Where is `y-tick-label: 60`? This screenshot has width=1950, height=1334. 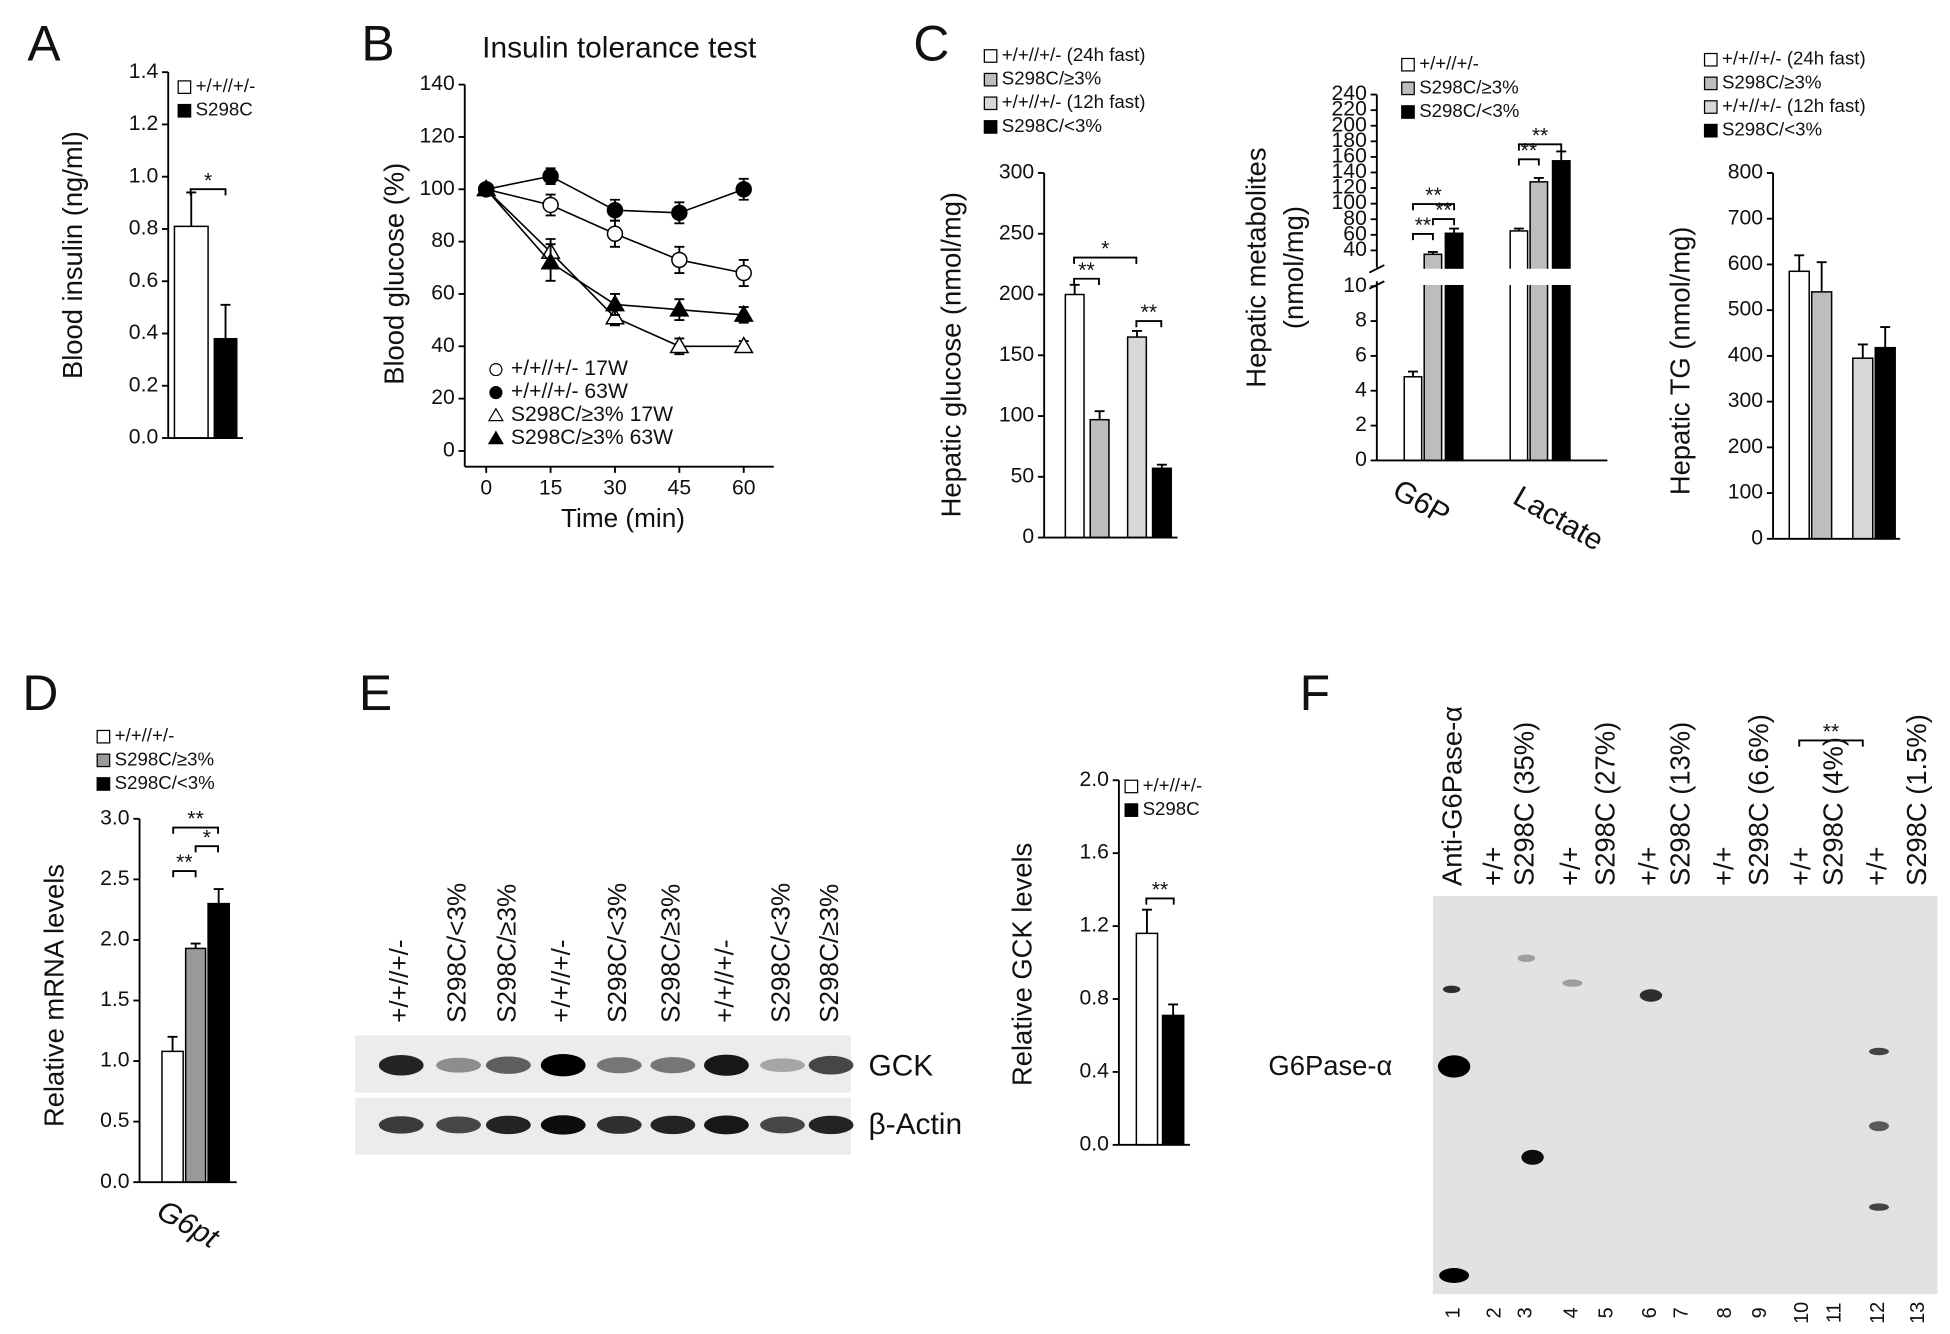
y-tick-label: 60 is located at coordinates (443, 293).